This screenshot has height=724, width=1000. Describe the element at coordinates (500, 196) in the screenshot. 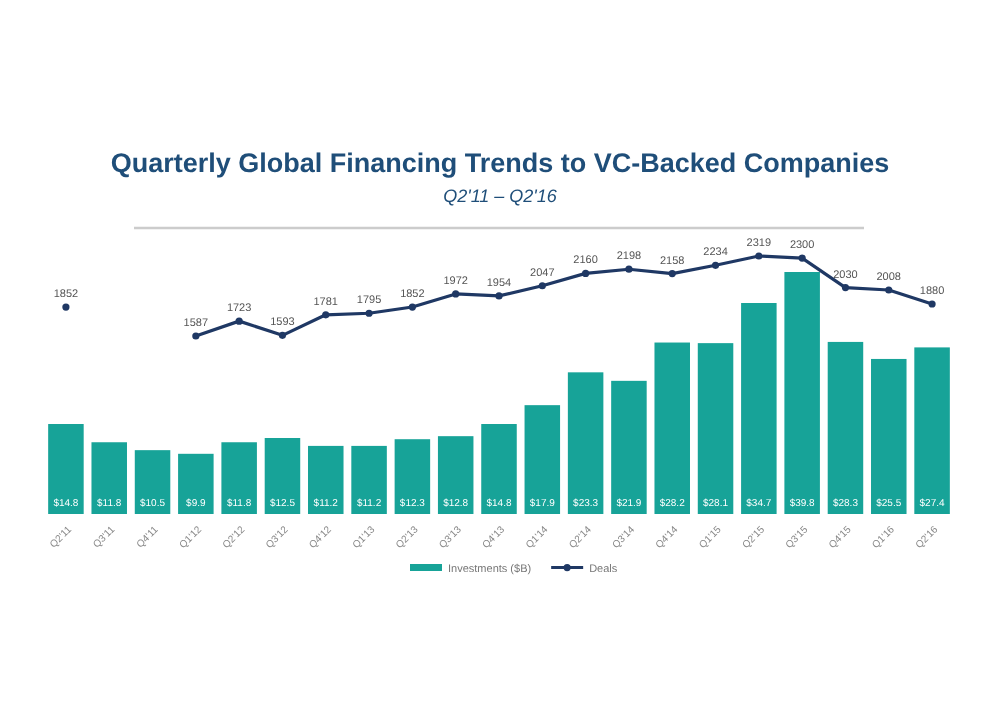

I see `chart-subtitle: Q2'11 – Q2'16` at that location.